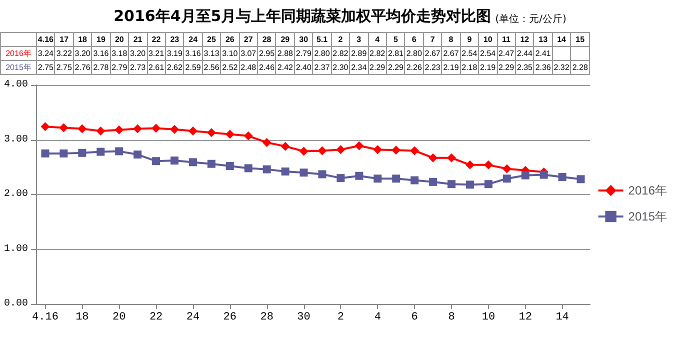  I want to click on category-label: 18, so click(82, 318).